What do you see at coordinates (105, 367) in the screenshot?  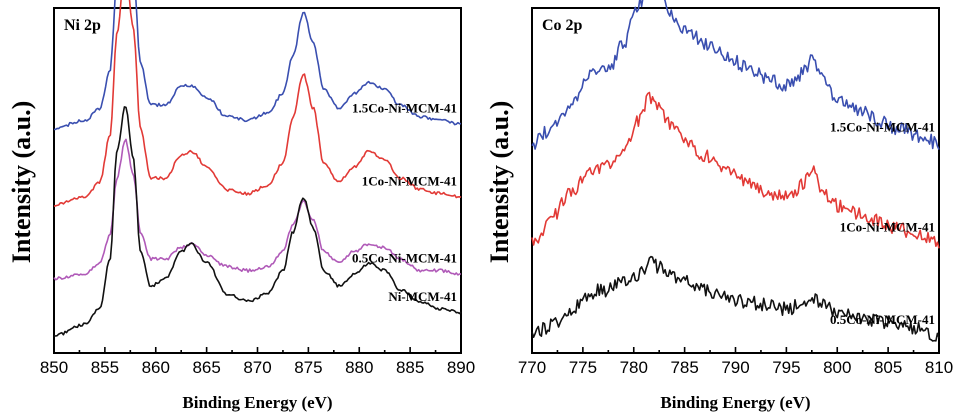 I see `x-tick-label: 855` at bounding box center [105, 367].